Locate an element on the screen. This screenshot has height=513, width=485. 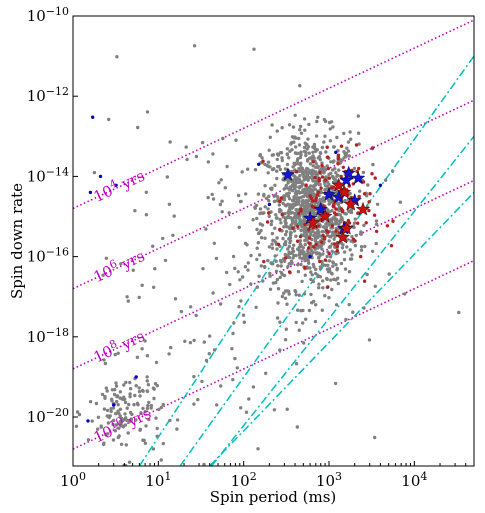
star-marker is located at coordinates (338, 184).